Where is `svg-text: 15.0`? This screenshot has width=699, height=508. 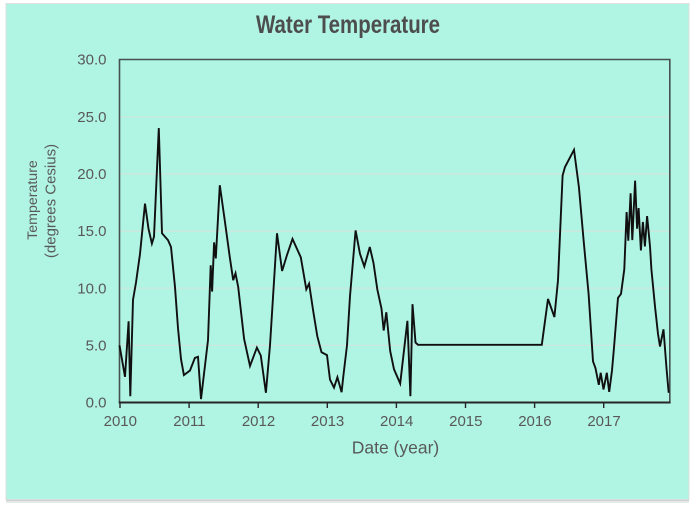 svg-text: 15.0 is located at coordinates (91, 231).